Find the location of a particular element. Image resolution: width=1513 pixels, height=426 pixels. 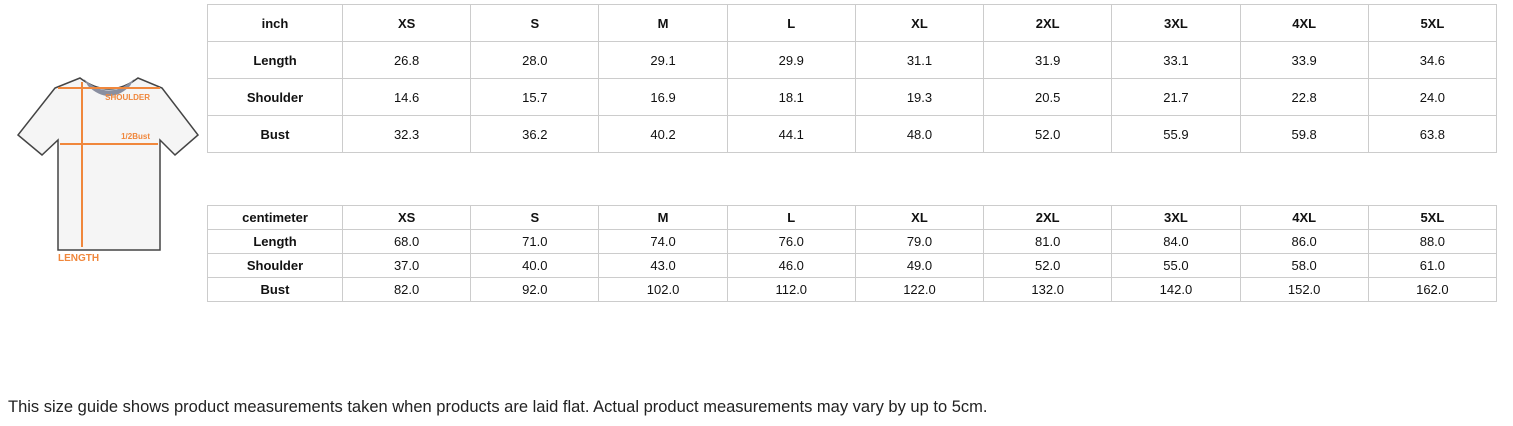

table-cell: 79.0 is located at coordinates (919, 241).